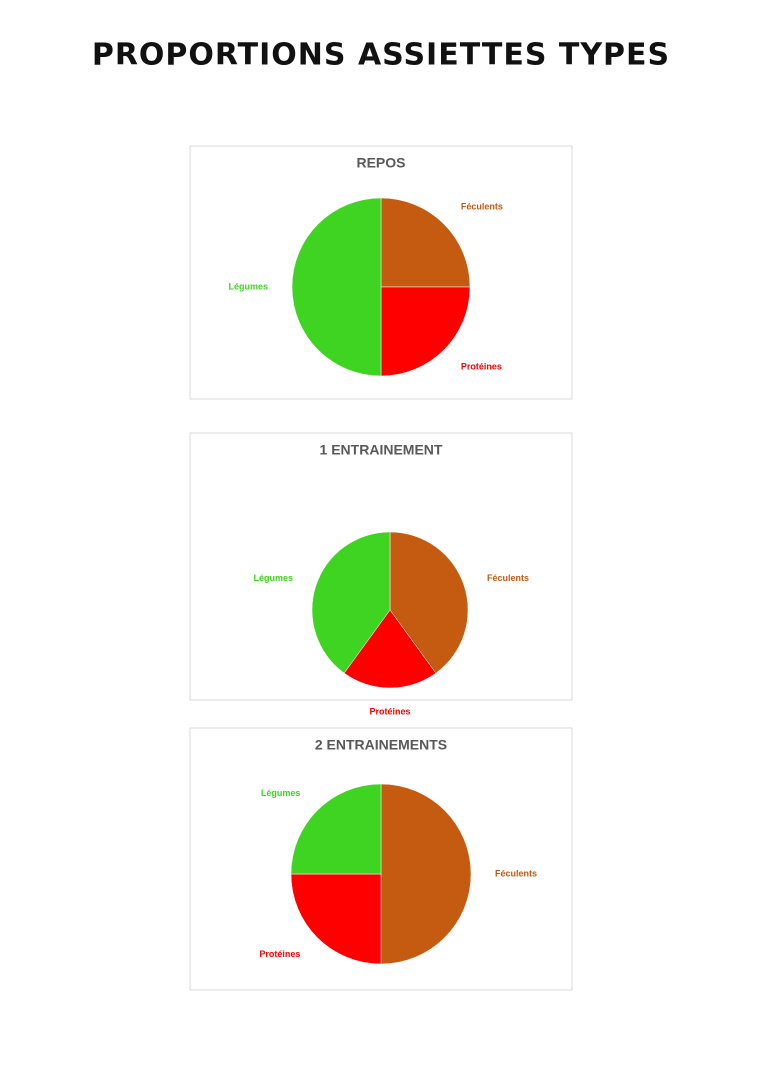  Describe the element at coordinates (381, 55) in the screenshot. I see `page-title: PROPORTIONS ASSIETTES TYPES` at that location.